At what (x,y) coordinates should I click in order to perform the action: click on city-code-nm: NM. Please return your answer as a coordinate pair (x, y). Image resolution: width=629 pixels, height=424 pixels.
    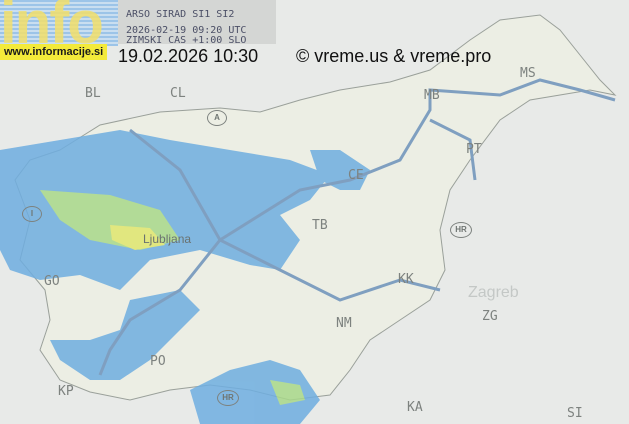
    Looking at the image, I should click on (344, 323).